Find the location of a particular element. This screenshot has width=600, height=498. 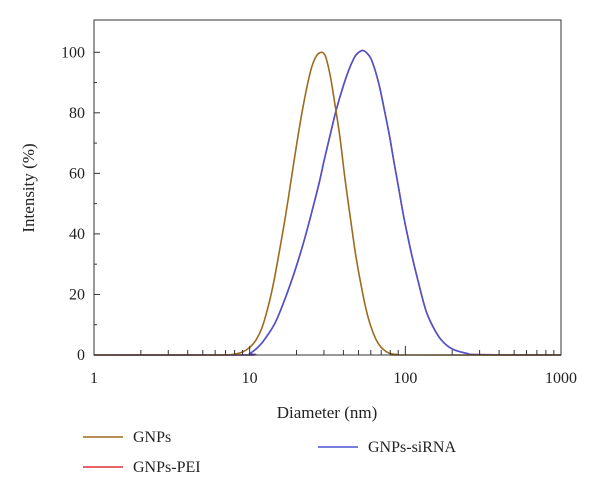

y-tick-label: 100 is located at coordinates (73, 52).